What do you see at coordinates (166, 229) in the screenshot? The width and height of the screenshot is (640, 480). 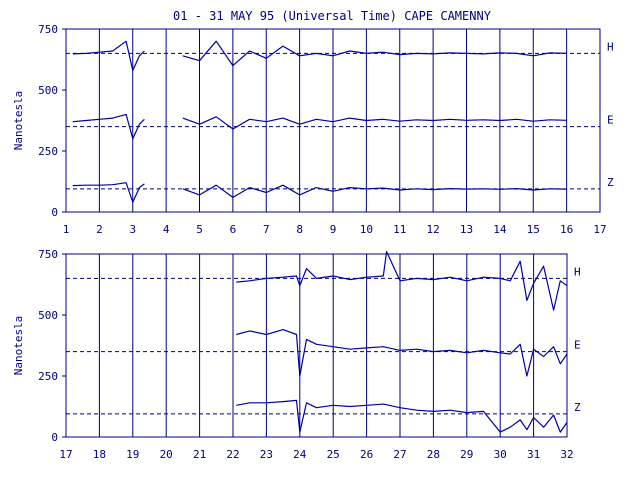 I see `x-tick-label: 4` at bounding box center [166, 229].